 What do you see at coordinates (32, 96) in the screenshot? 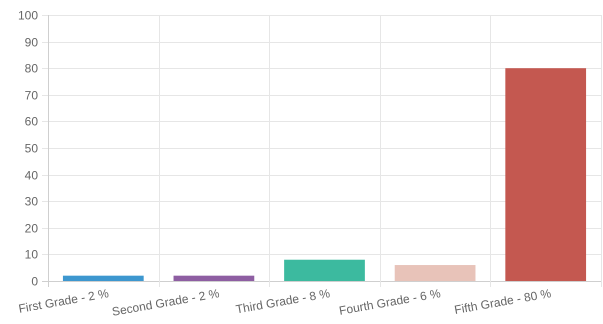
I see `y-tick-label: 70` at bounding box center [32, 96].